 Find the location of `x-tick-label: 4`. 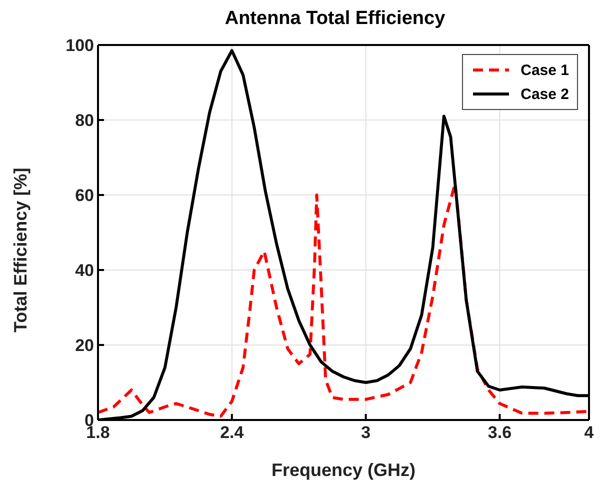

x-tick-label: 4 is located at coordinates (589, 432).